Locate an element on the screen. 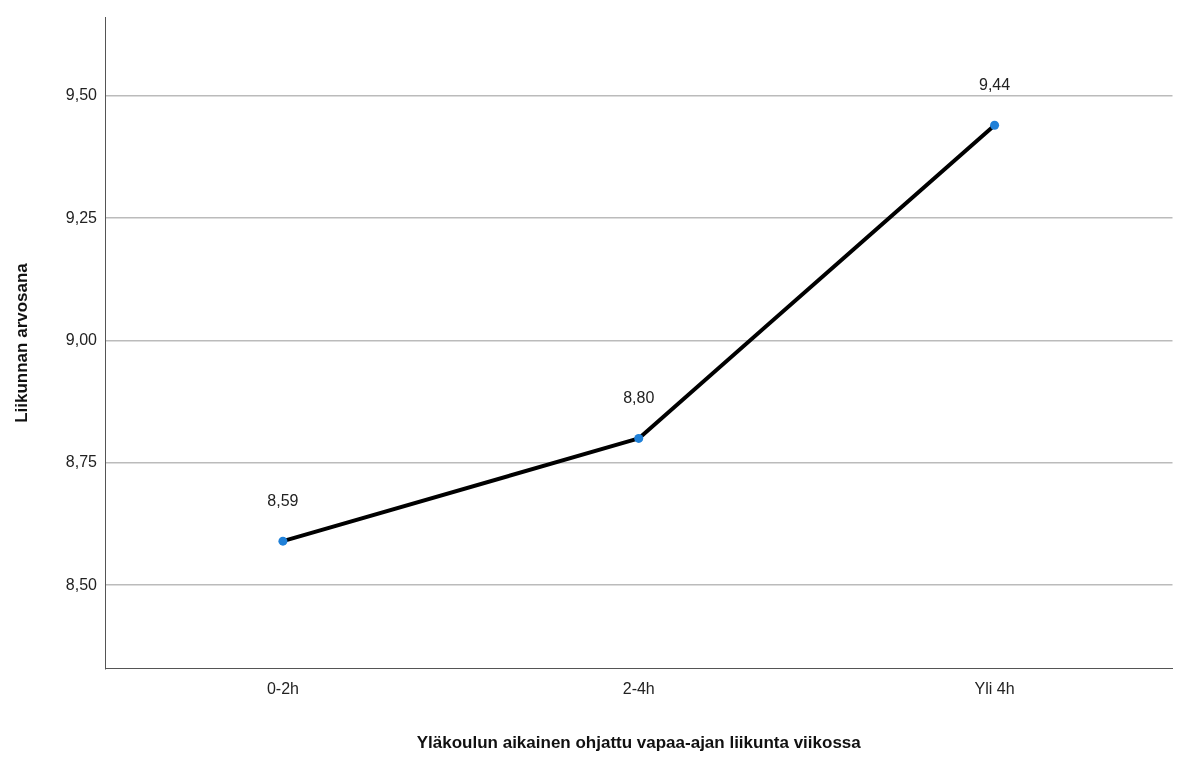 The image size is (1177, 762). x-tick-label: 0-2h is located at coordinates (282, 689).